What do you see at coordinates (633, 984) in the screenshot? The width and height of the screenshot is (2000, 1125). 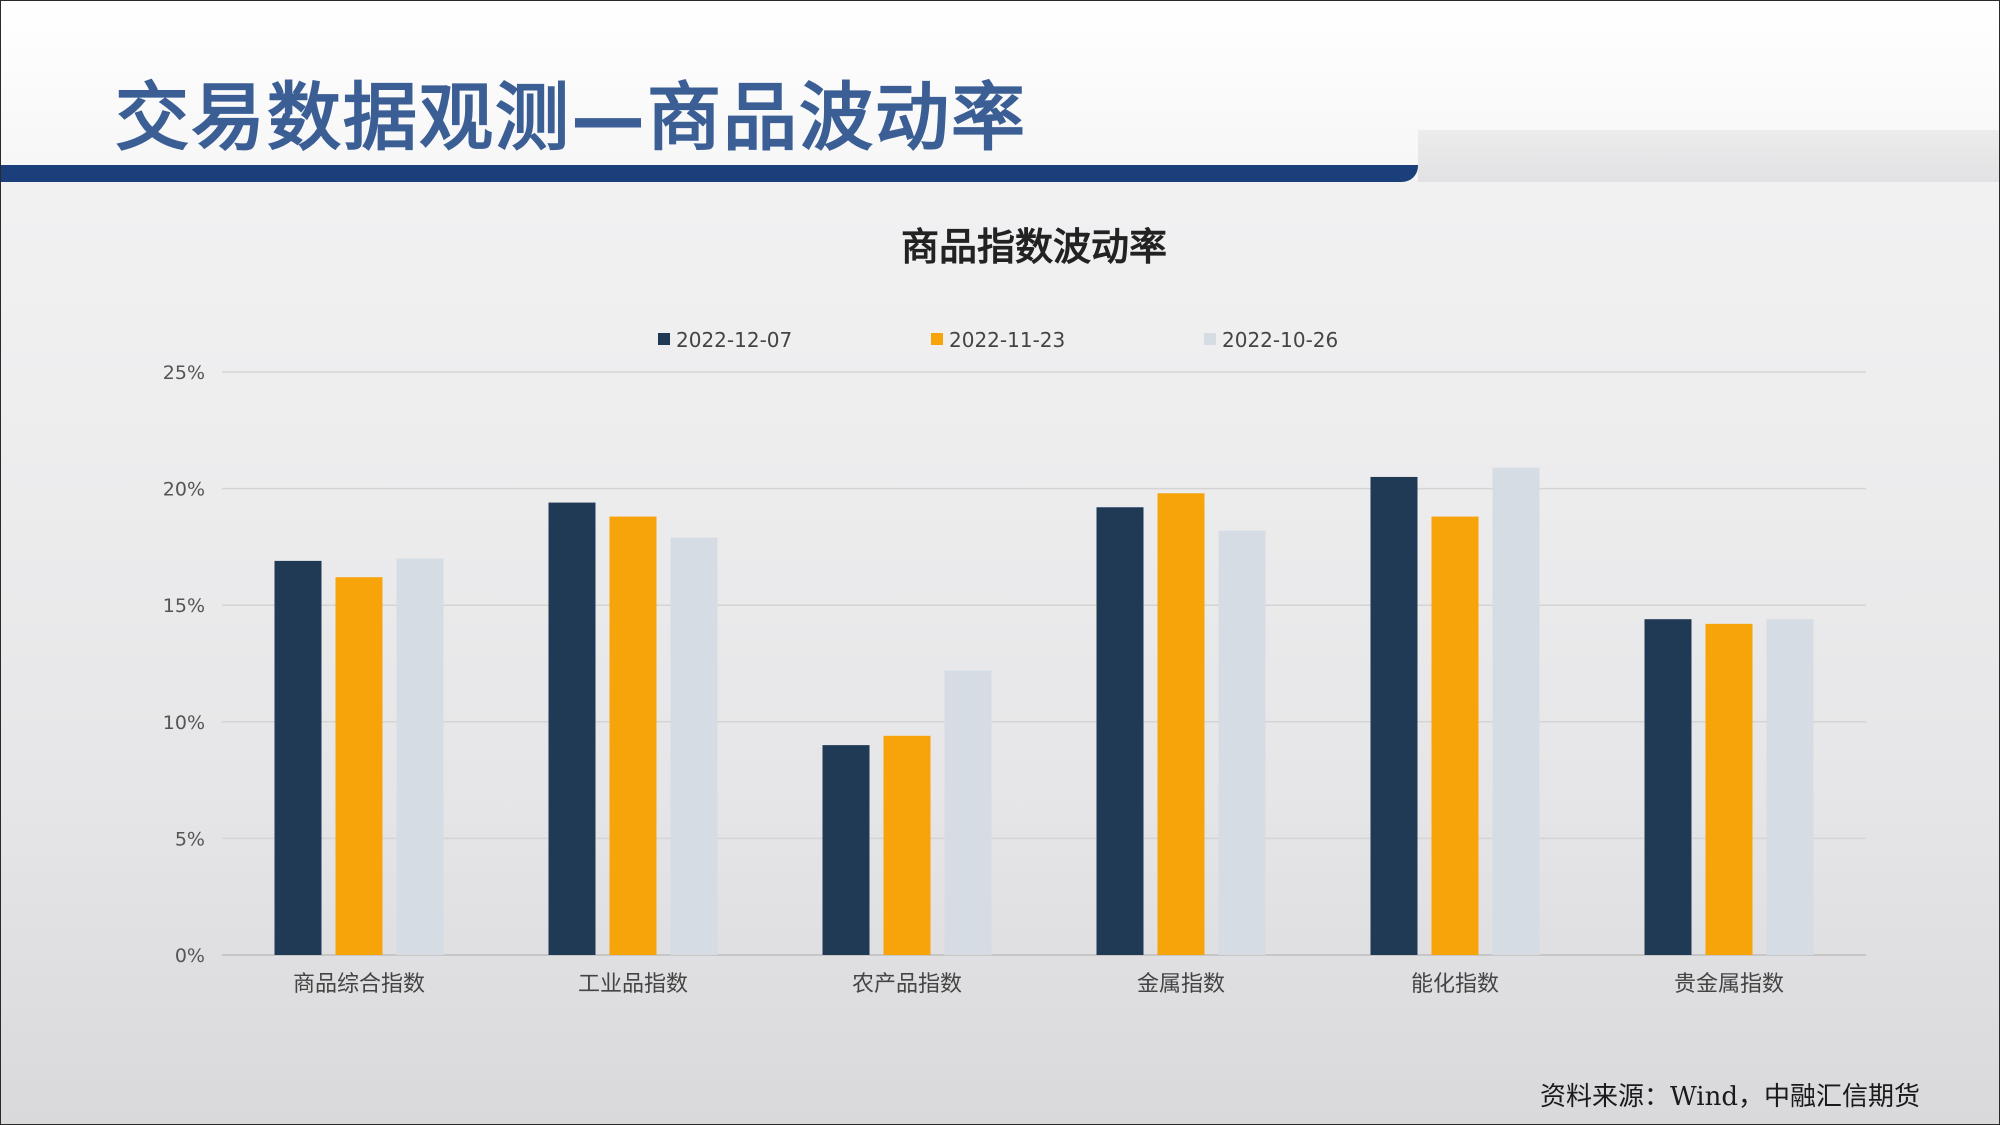 I see `x-tick-label: 工业品指数` at bounding box center [633, 984].